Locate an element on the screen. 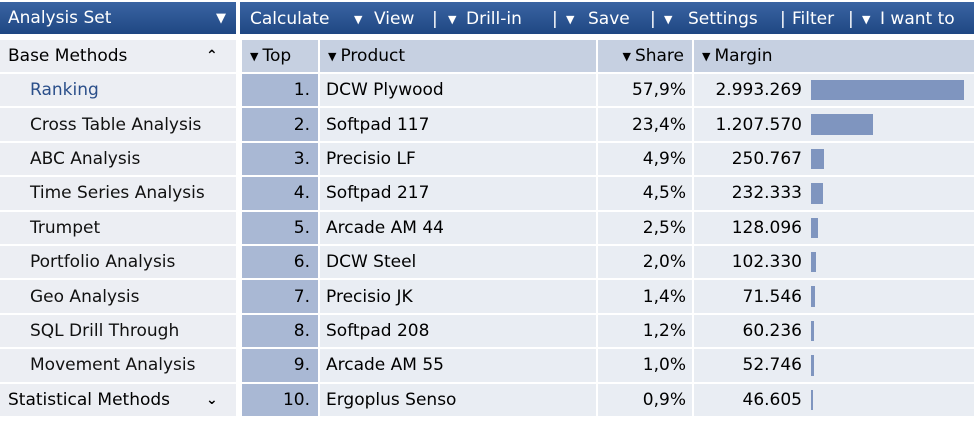 The image size is (974, 422). toolbar-button: View is located at coordinates (394, 19).